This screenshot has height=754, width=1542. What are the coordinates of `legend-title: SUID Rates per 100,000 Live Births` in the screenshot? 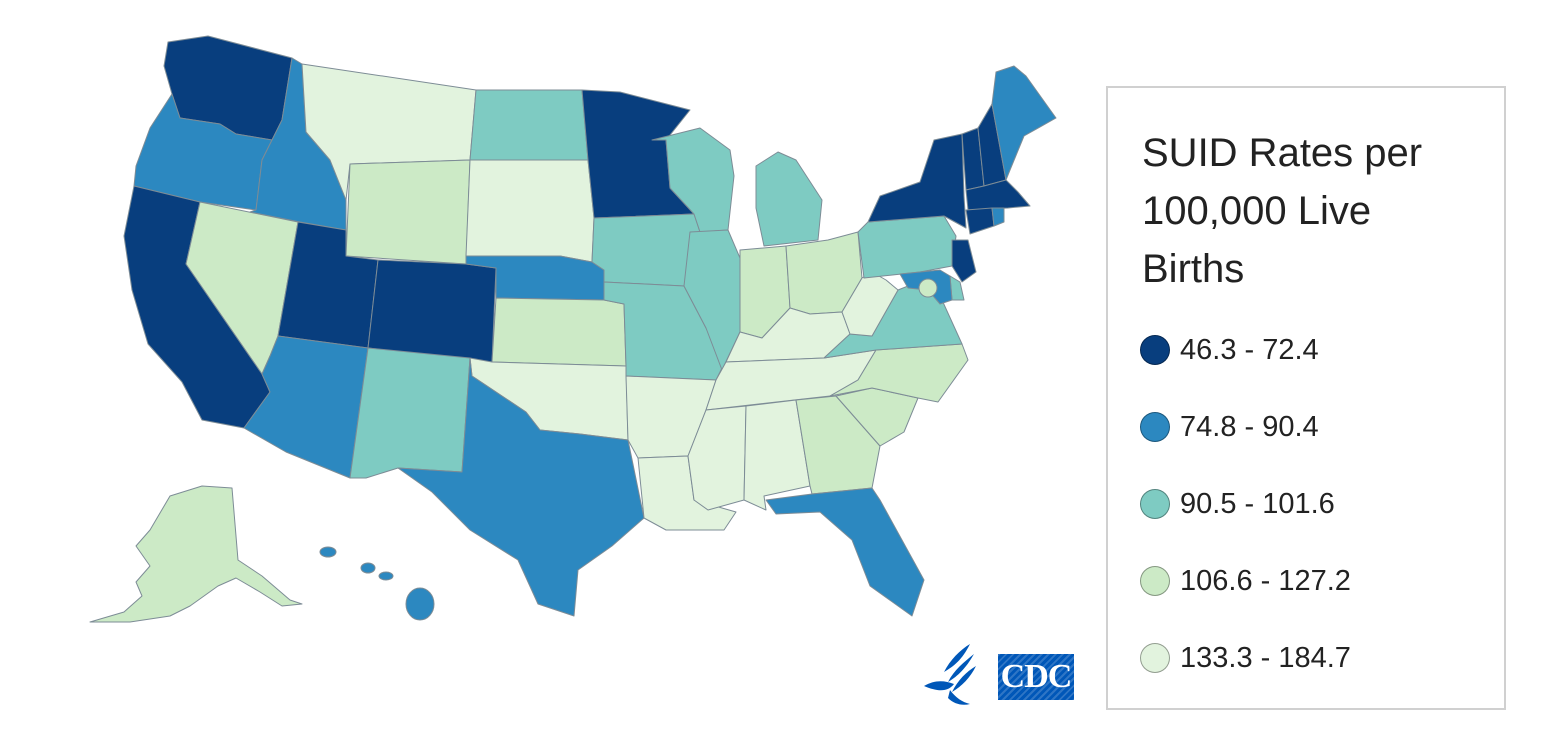 It's located at (1282, 211).